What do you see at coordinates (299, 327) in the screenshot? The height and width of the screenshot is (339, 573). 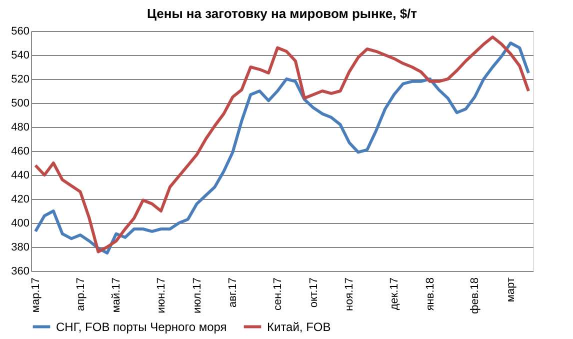 I see `legend-label: Китай, FOB` at bounding box center [299, 327].